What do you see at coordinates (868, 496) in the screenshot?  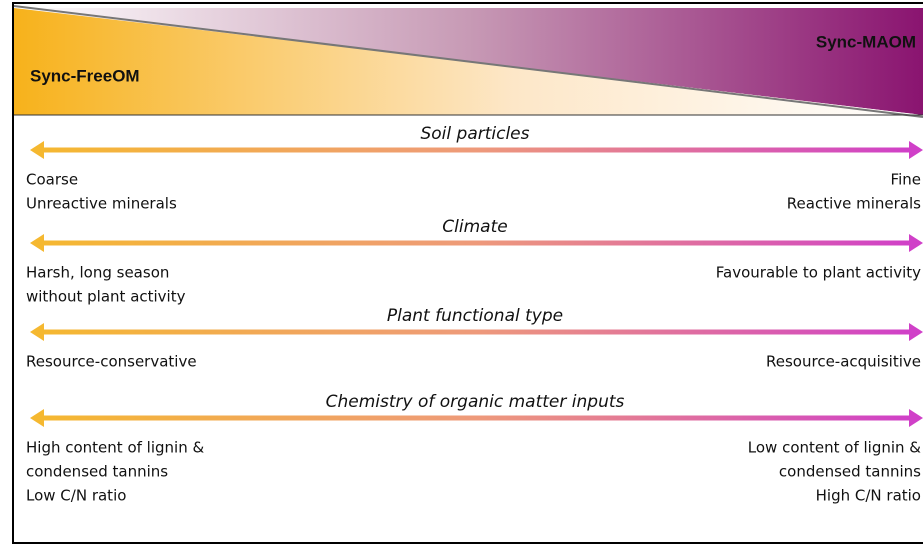 I see `right-label: High C/N ratio` at bounding box center [868, 496].